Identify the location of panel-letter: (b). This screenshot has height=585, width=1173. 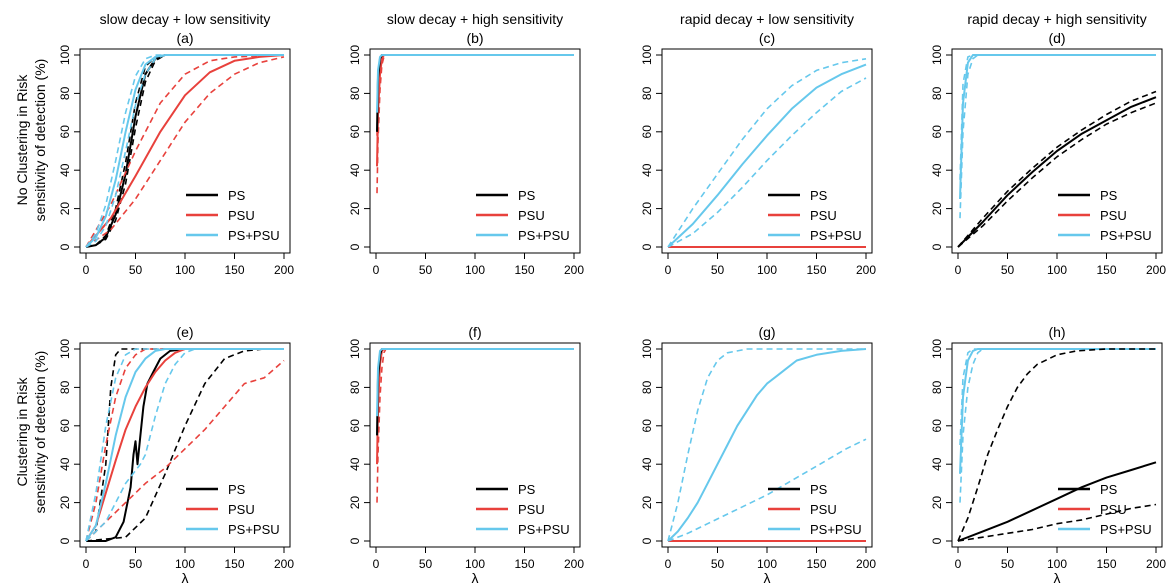
(474, 38).